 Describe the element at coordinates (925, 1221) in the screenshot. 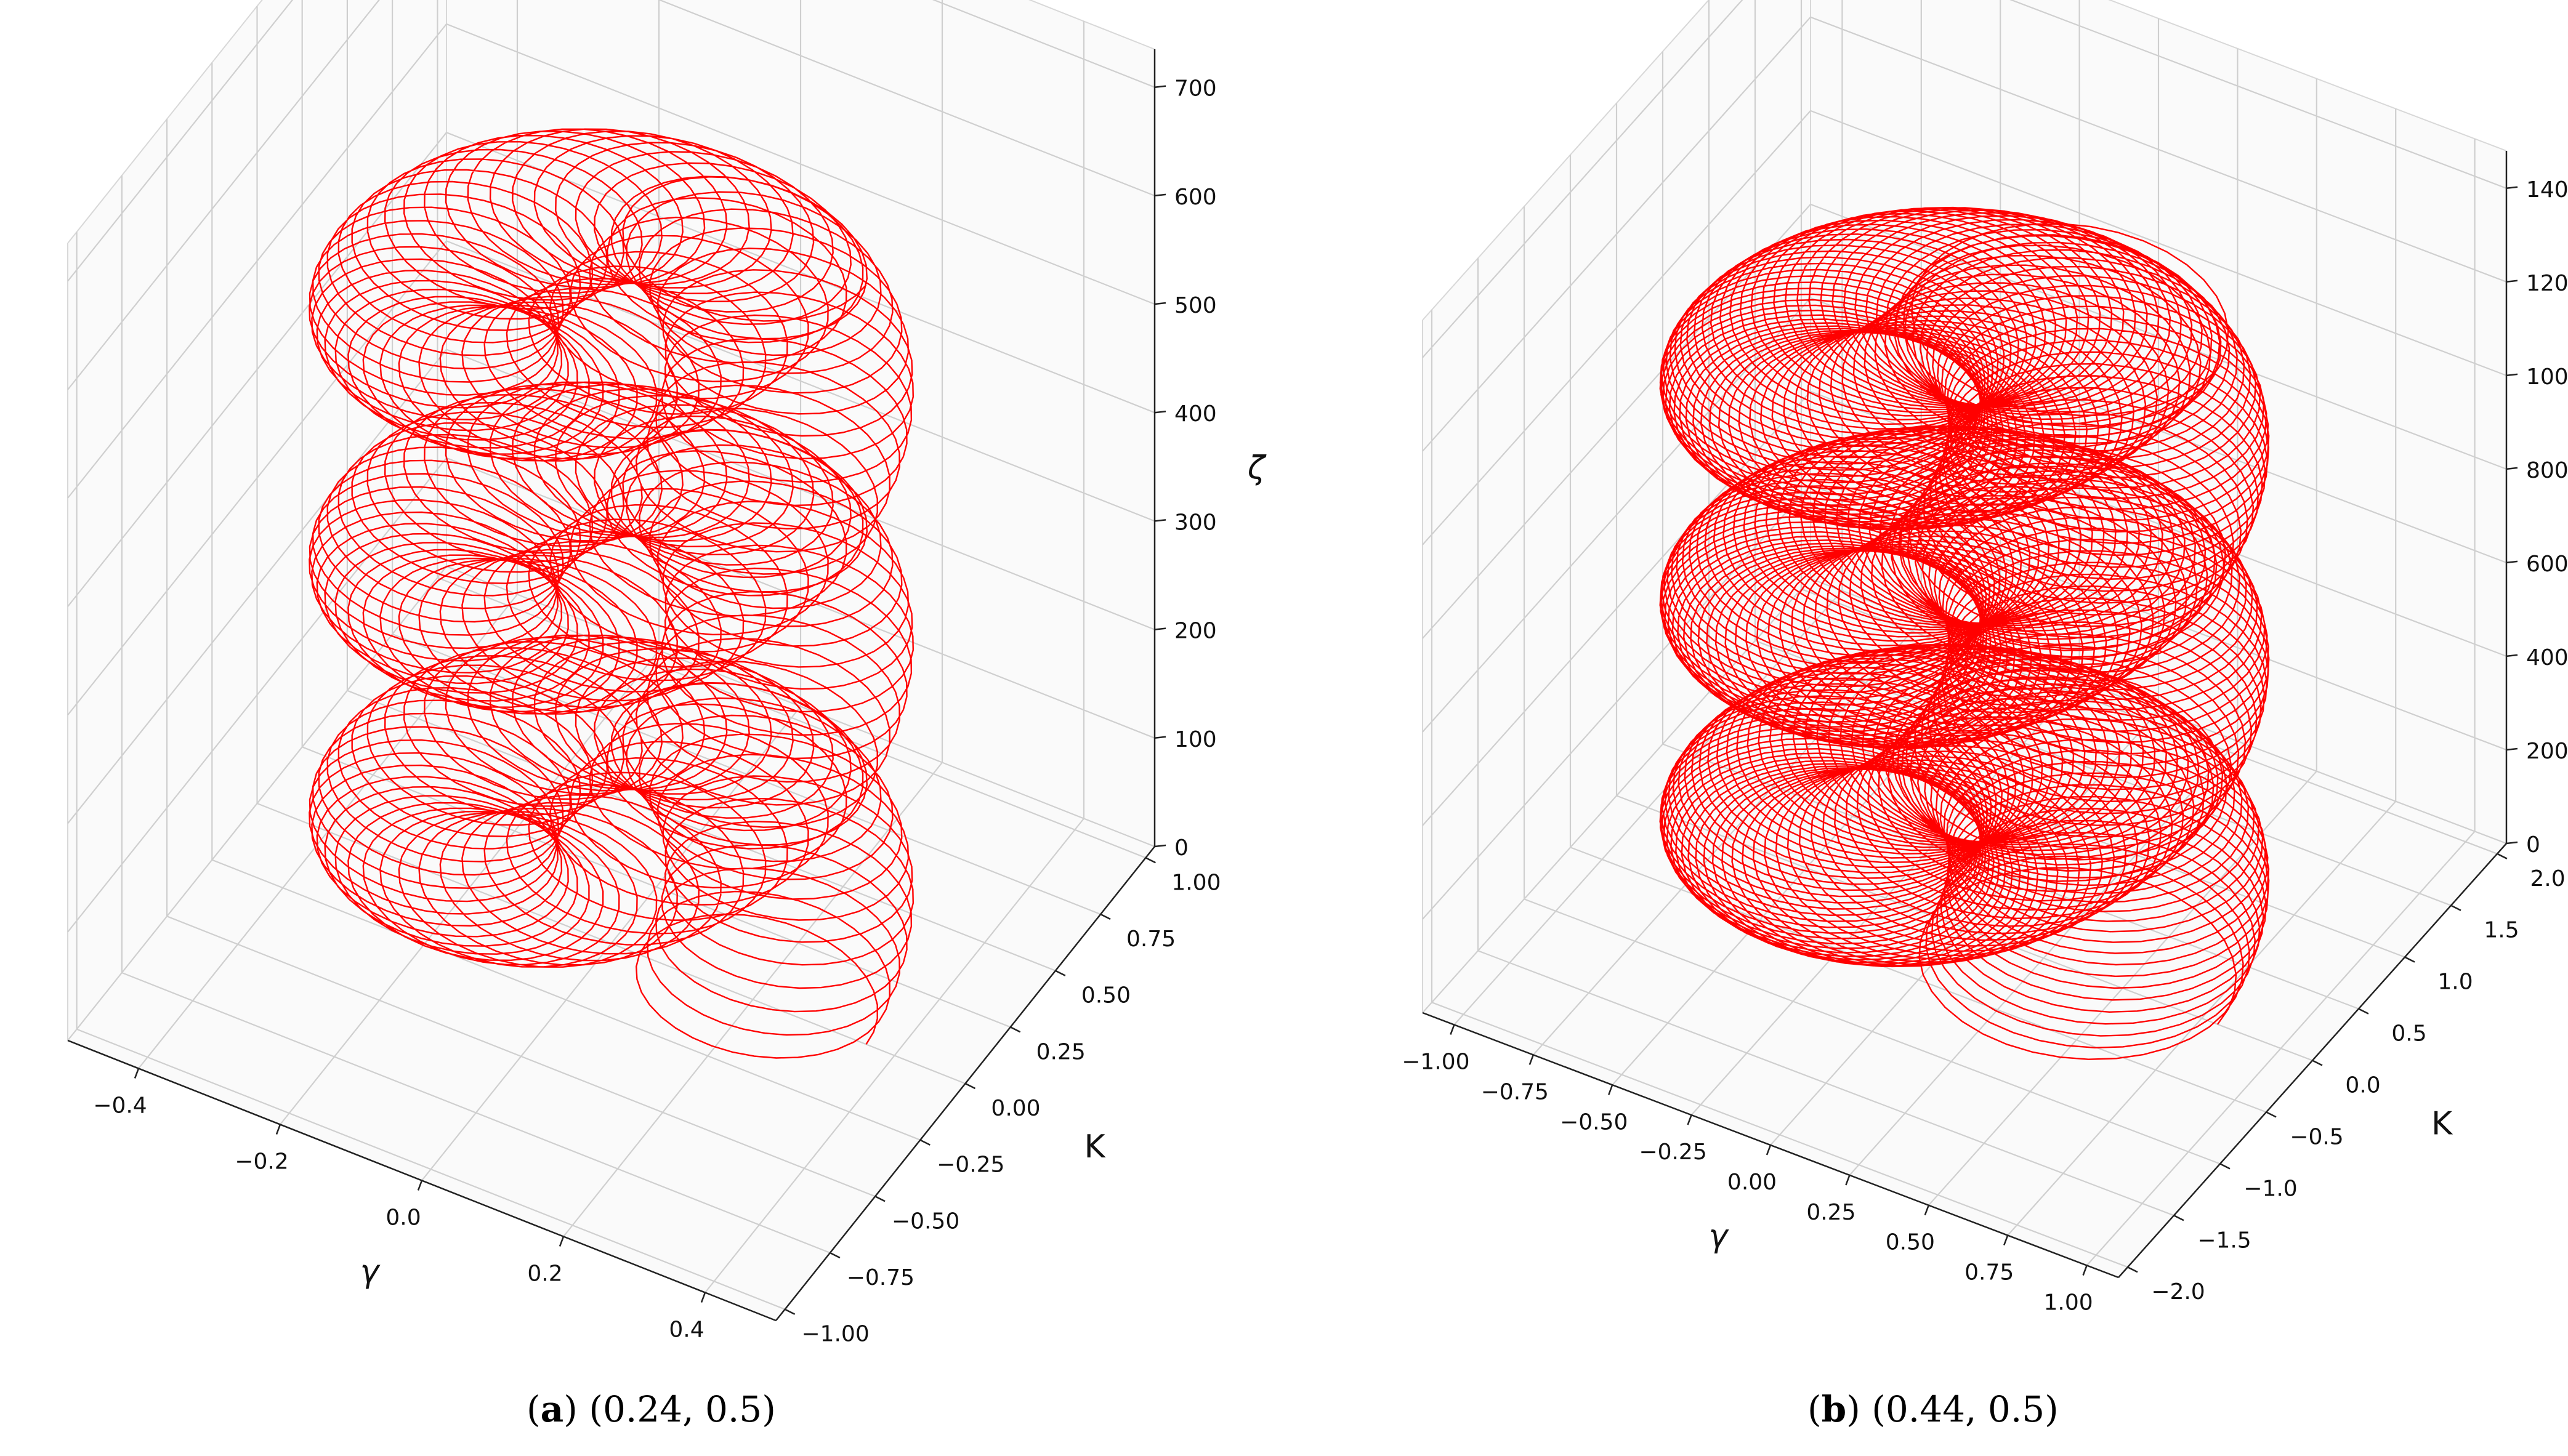

I see `chart-a-y-tick-label: −0.50` at that location.